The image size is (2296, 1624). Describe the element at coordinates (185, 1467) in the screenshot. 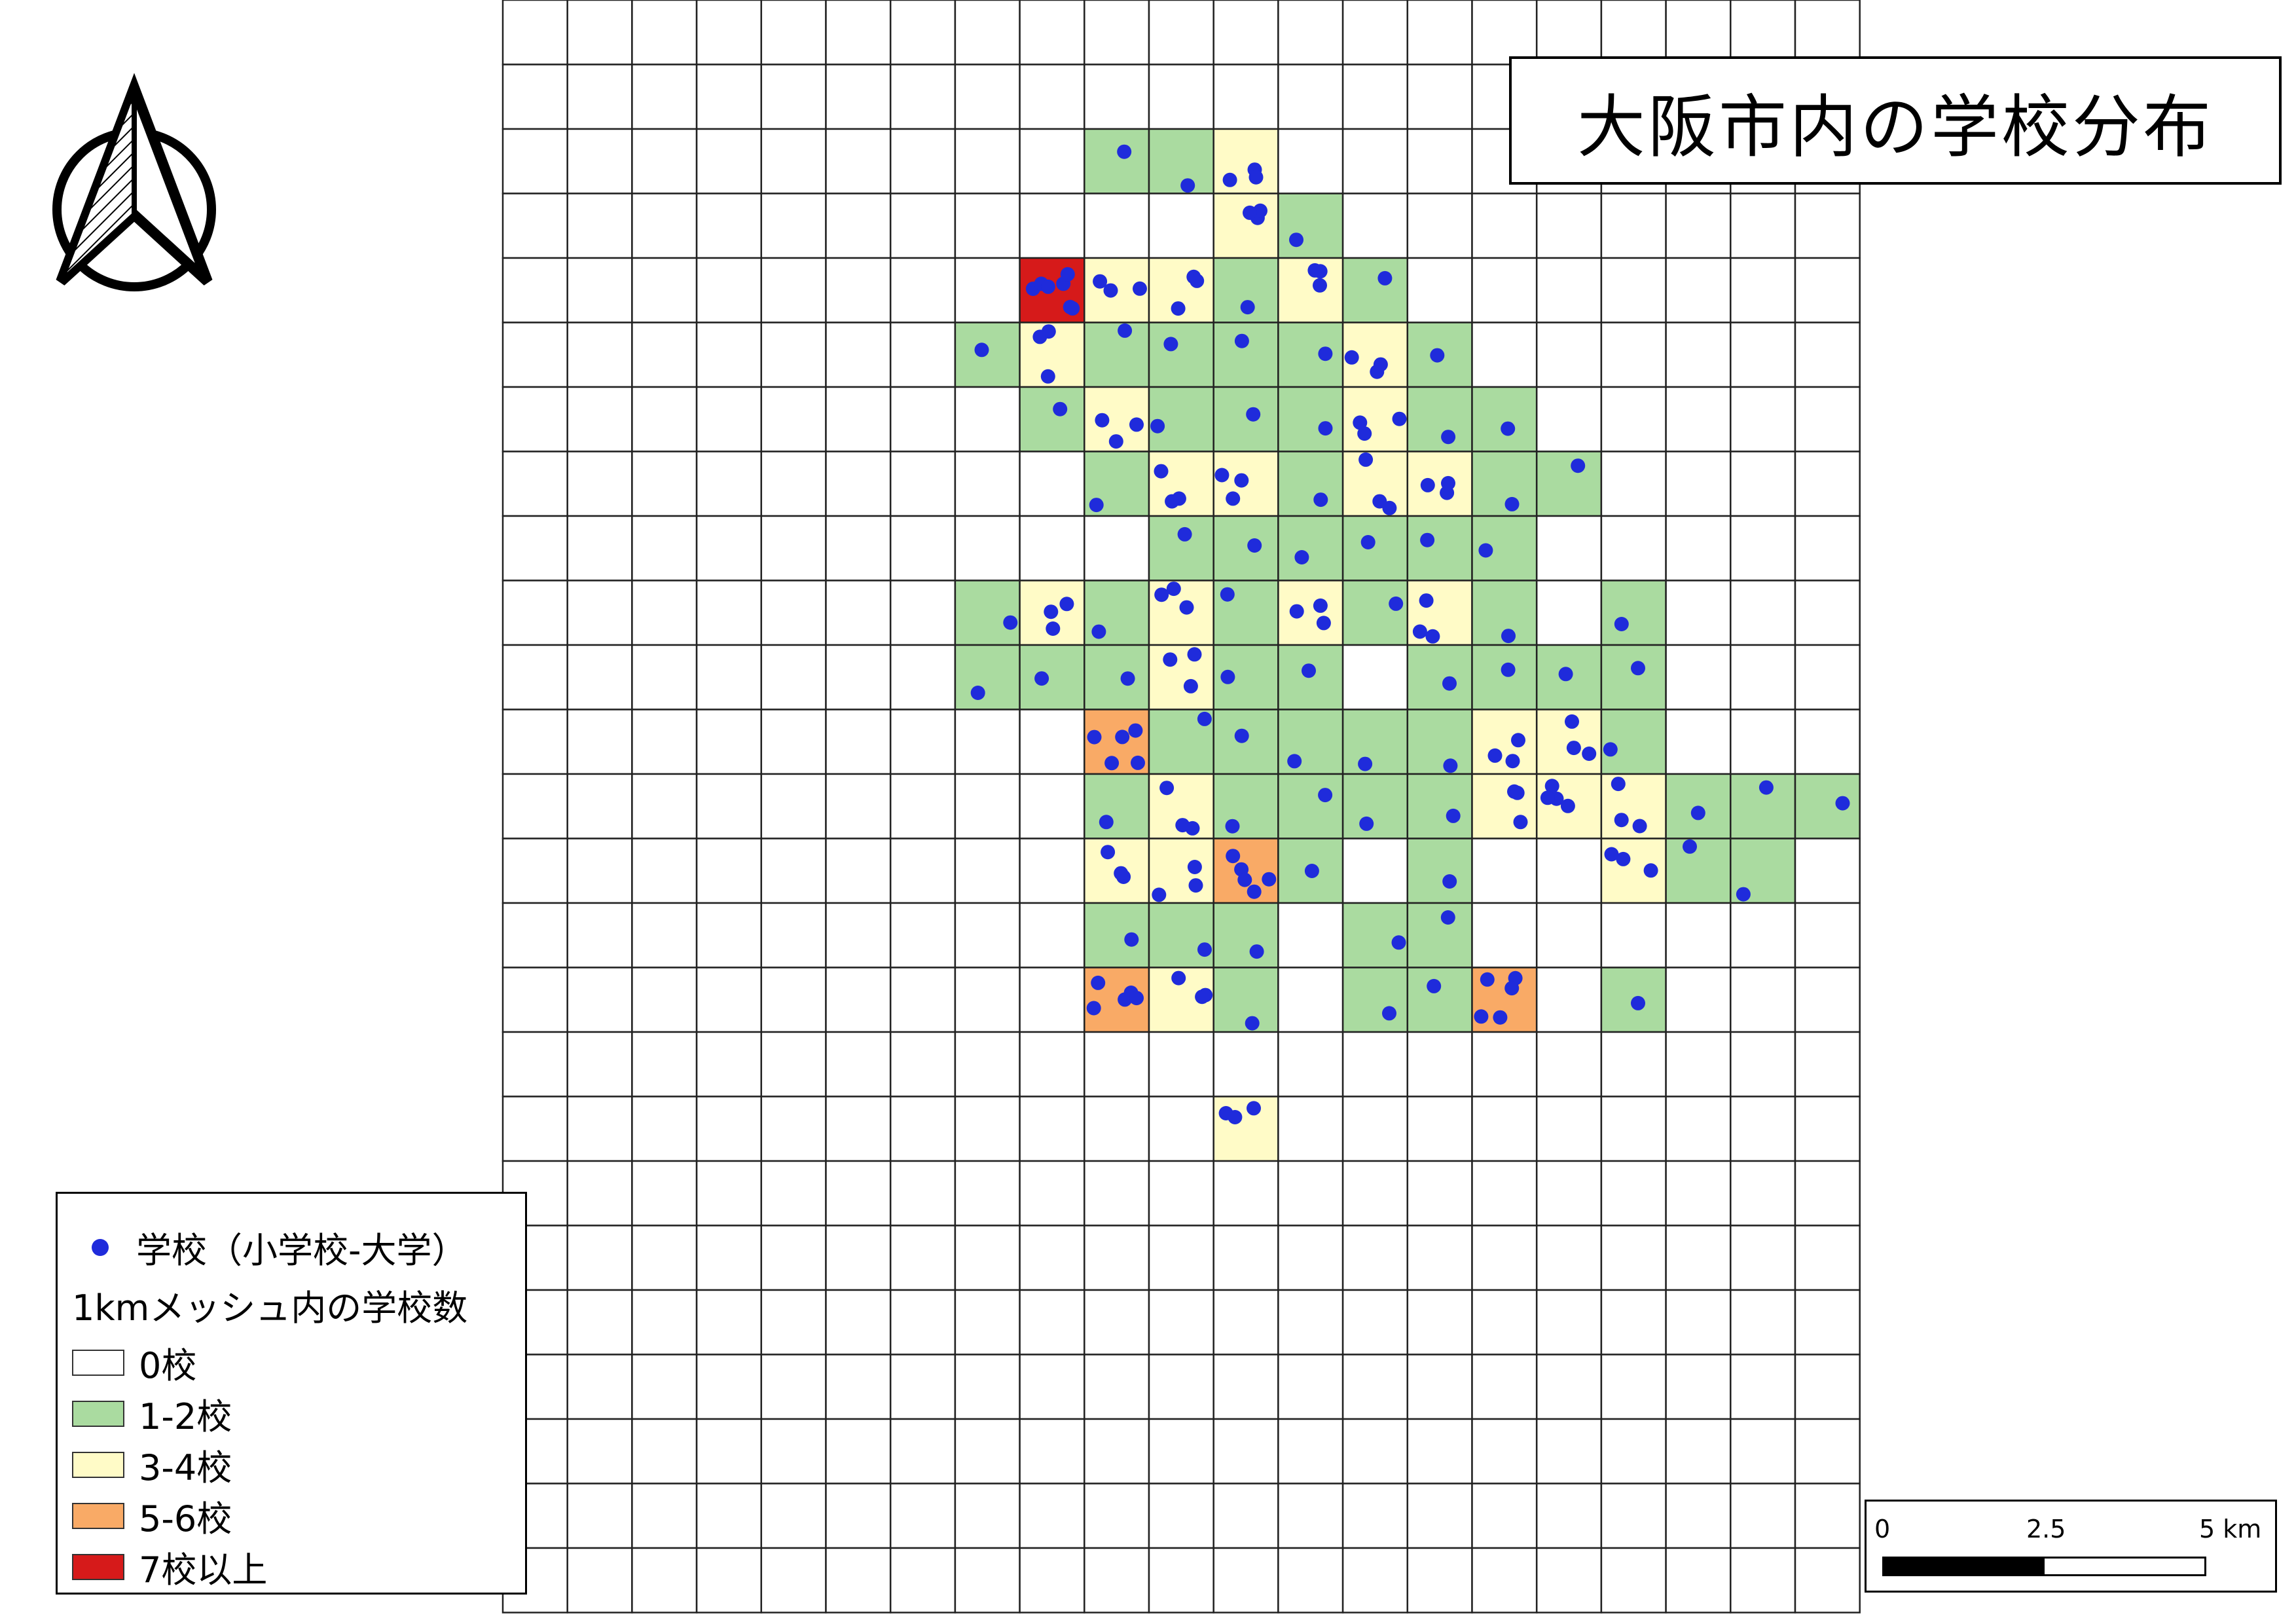

I see `legend-class-label: 3-4校` at that location.